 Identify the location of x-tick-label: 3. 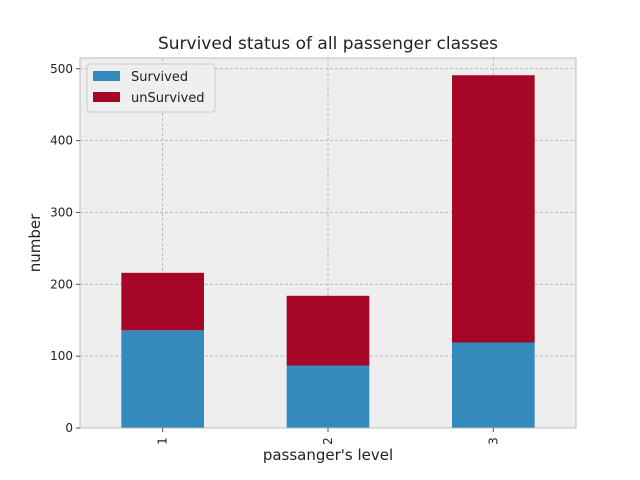
(493, 441).